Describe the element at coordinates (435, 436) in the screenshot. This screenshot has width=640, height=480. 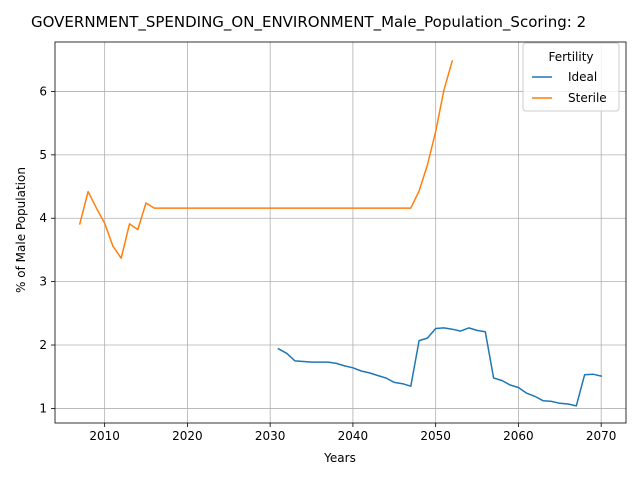
I see `x-tick-label: 2050` at that location.